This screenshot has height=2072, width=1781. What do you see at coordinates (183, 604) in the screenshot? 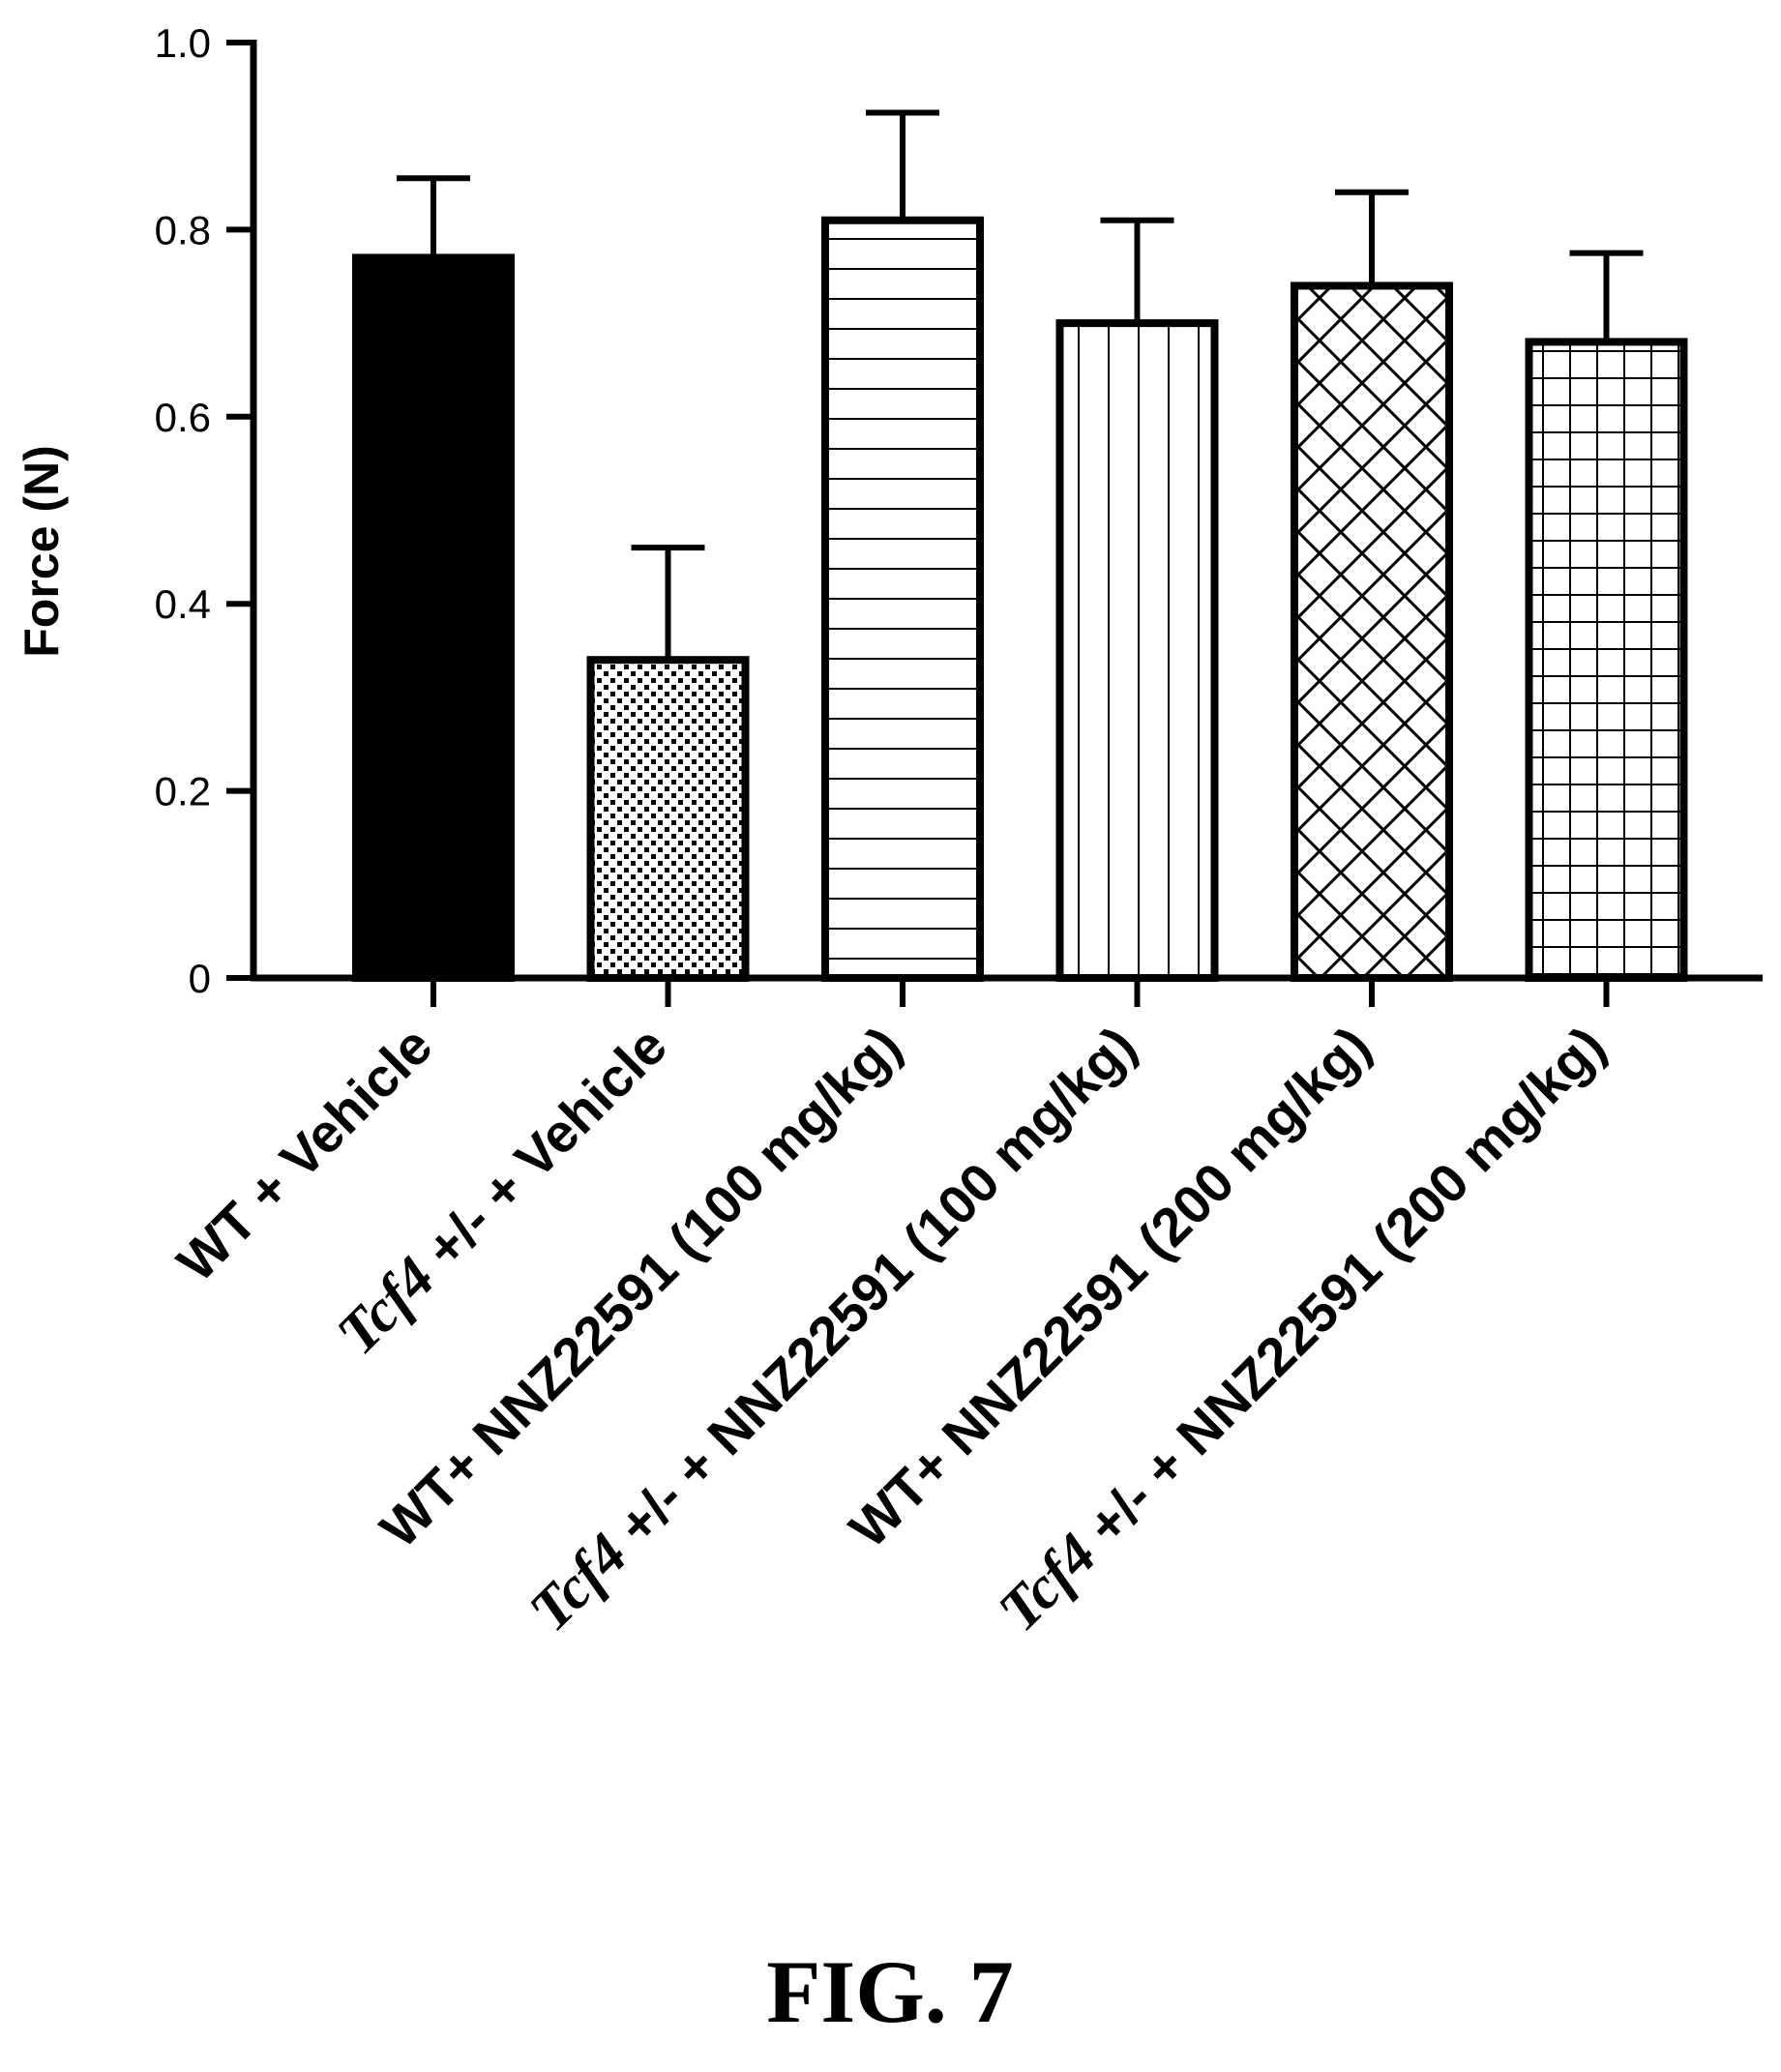
I see `y-tick-label: 0.4` at bounding box center [183, 604].